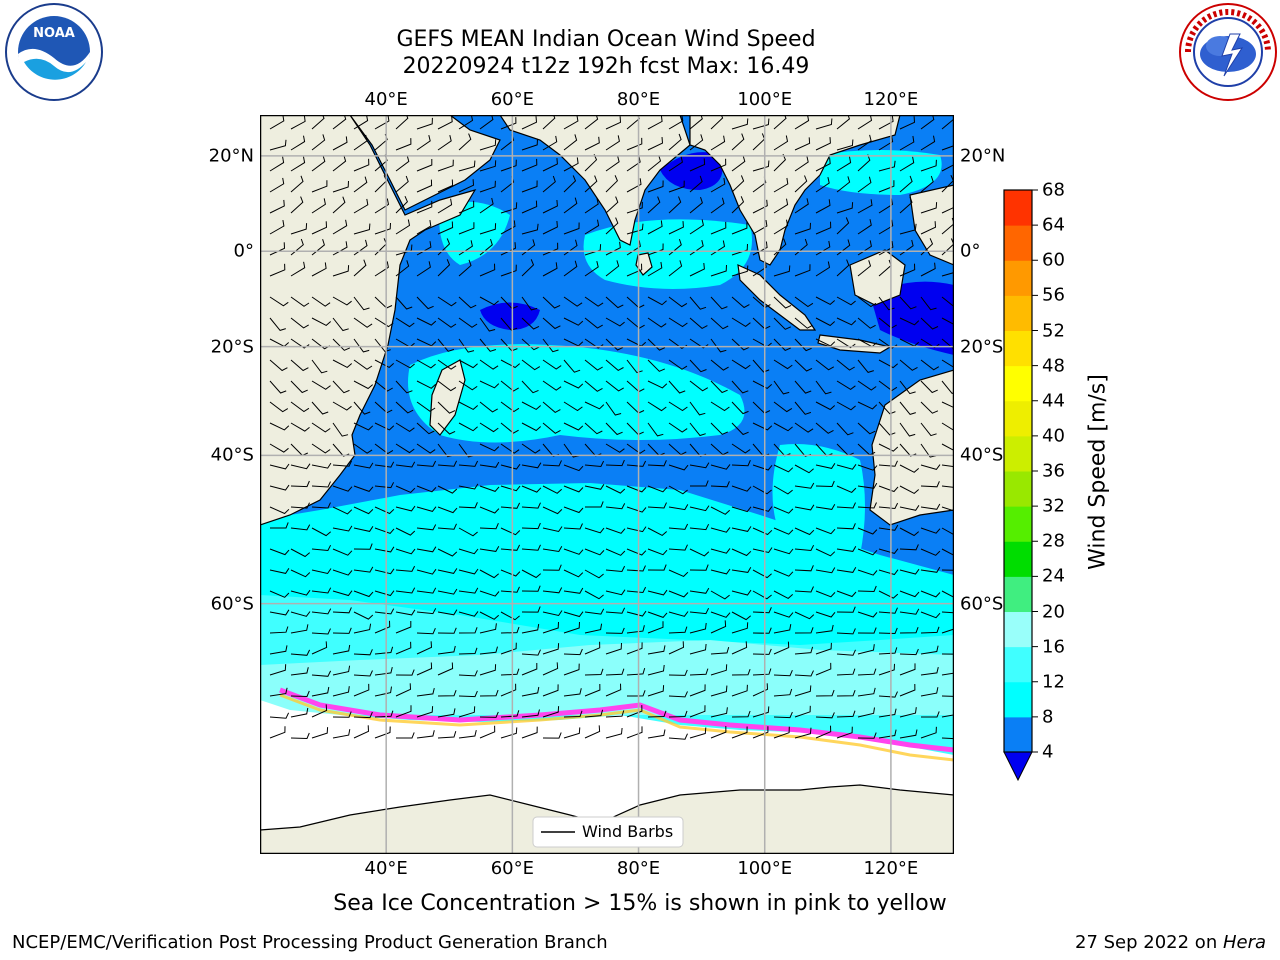 Image resolution: width=1280 pixels, height=960 pixels. Describe the element at coordinates (1053, 295) in the screenshot. I see `colorbar-tick-label: 56` at that location.